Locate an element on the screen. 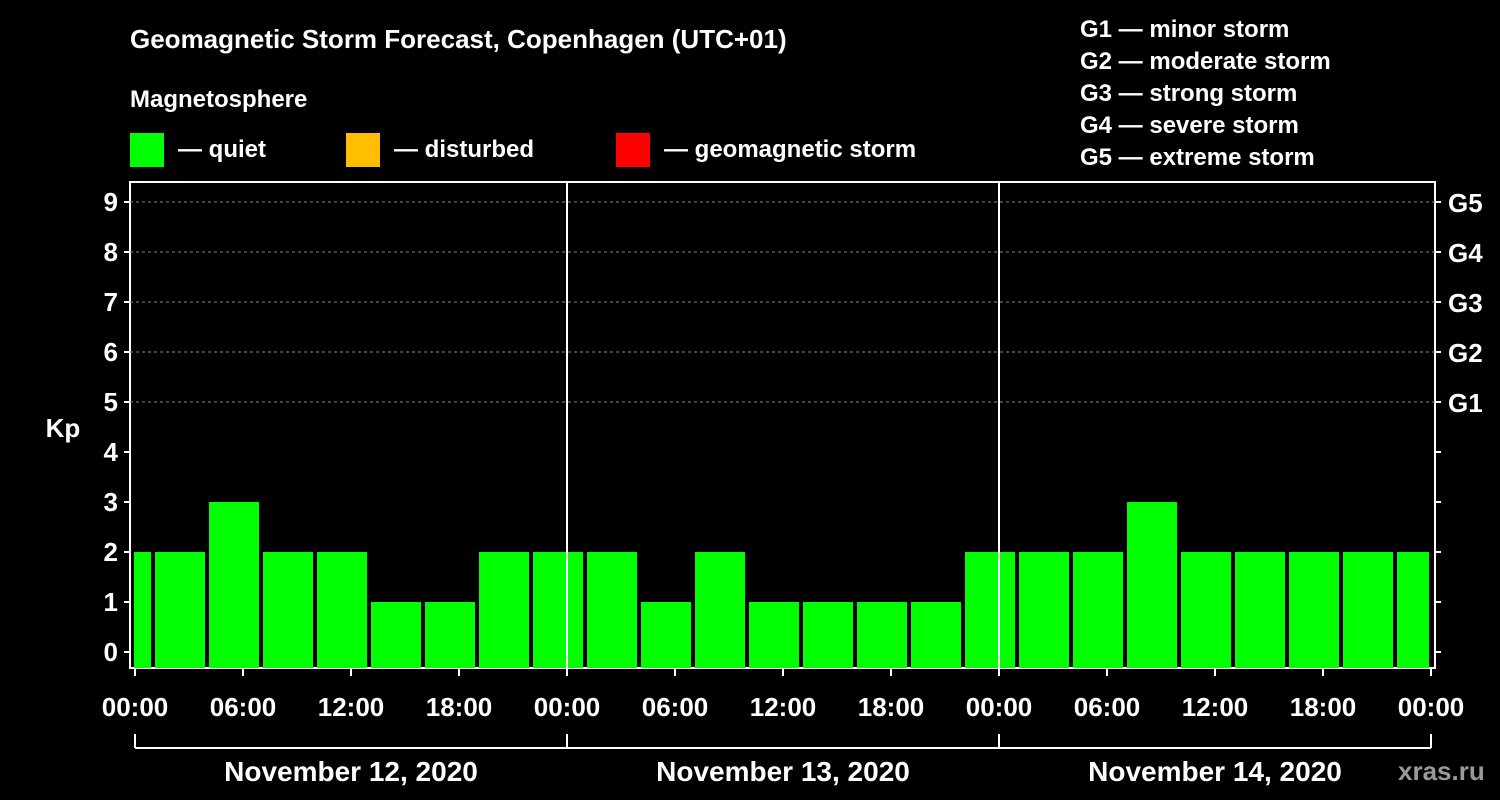 This screenshot has height=800, width=1500. y-axis-title: Kp is located at coordinates (63, 428).